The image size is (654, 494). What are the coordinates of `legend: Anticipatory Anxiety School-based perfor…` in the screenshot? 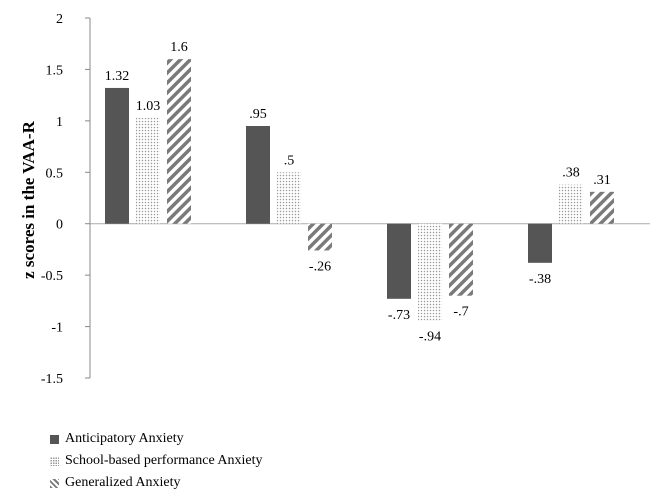 It's located at (156, 461).